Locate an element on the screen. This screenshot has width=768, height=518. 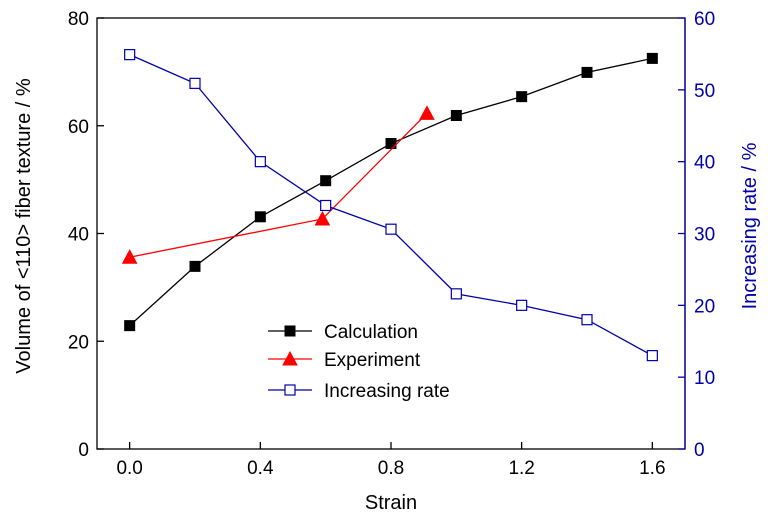
y-tick-label: 40 is located at coordinates (78, 235).